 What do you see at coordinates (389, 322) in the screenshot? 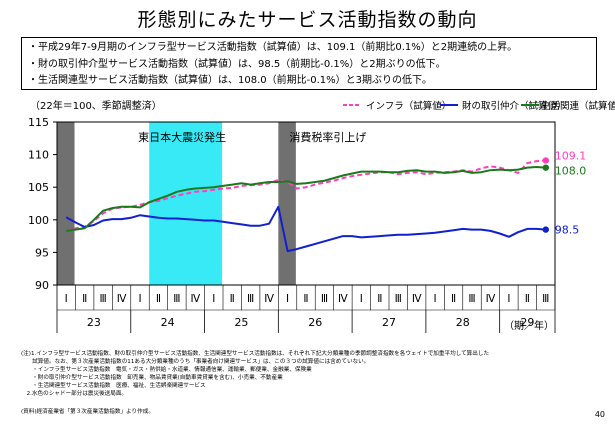
I see `year-label: 27` at bounding box center [389, 322].